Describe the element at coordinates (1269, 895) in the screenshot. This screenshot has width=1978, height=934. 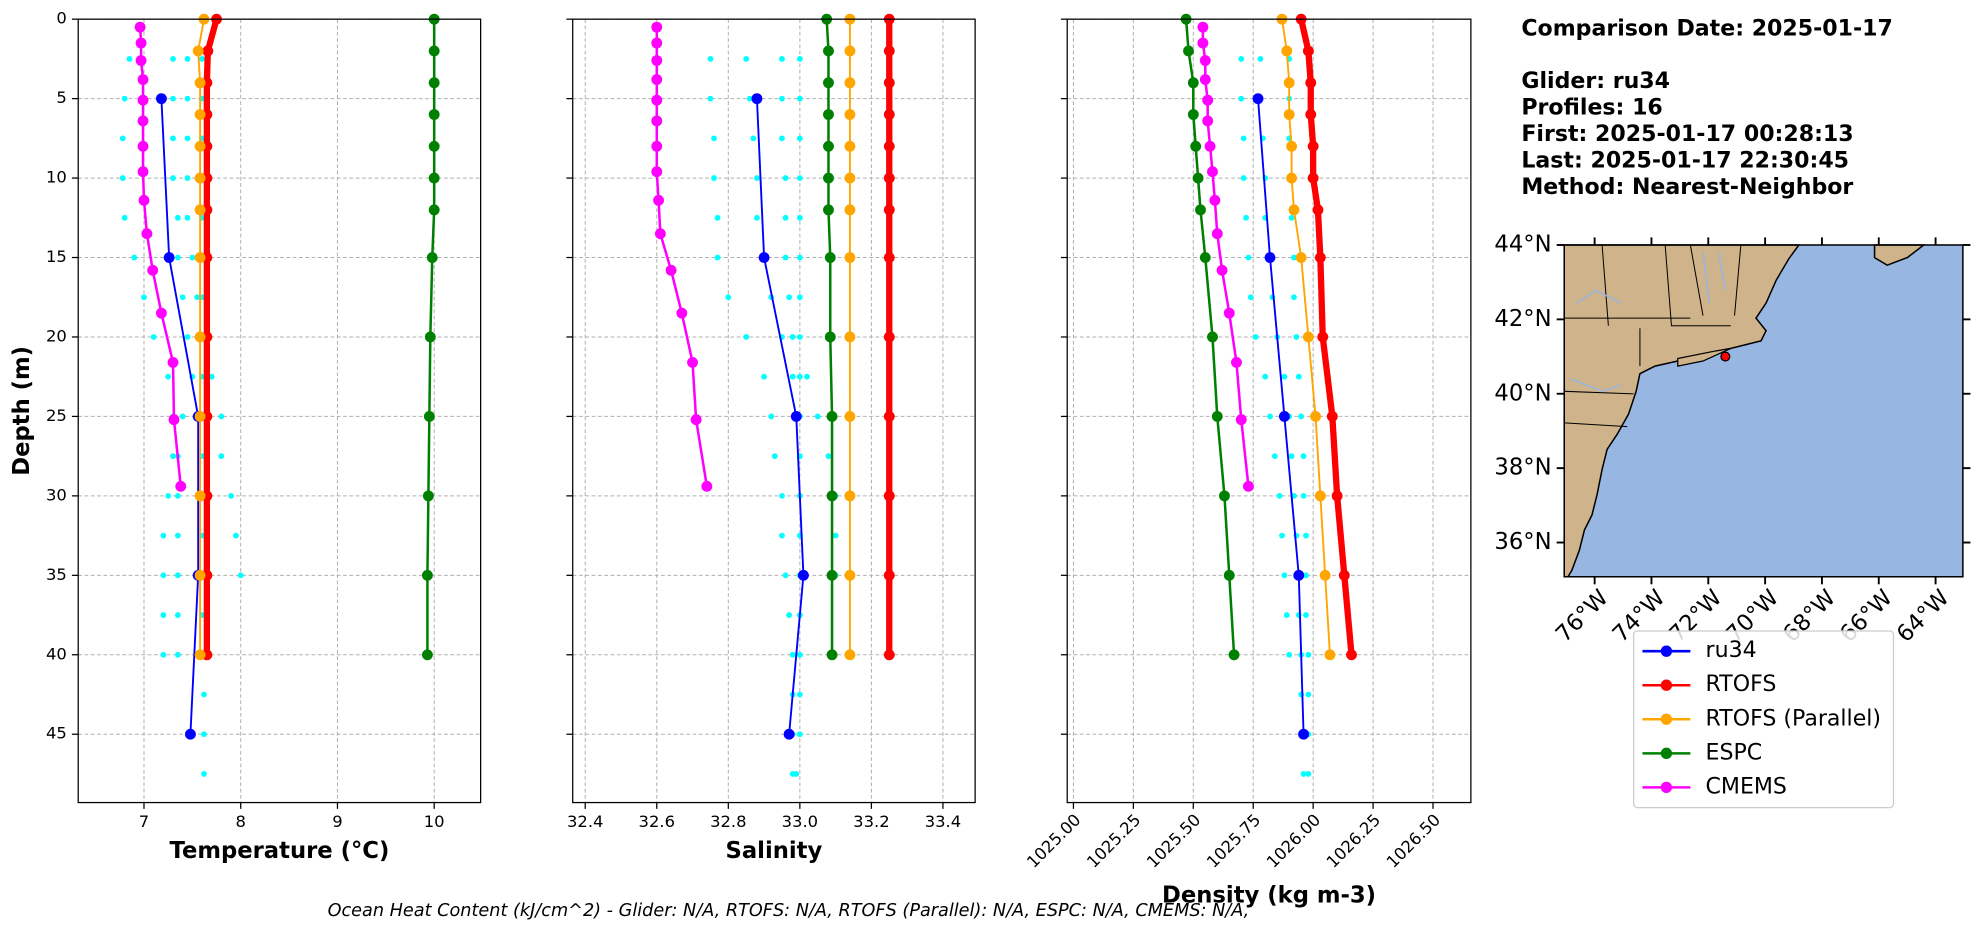
I see `x-axis-label: Density (kg m-3)` at that location.